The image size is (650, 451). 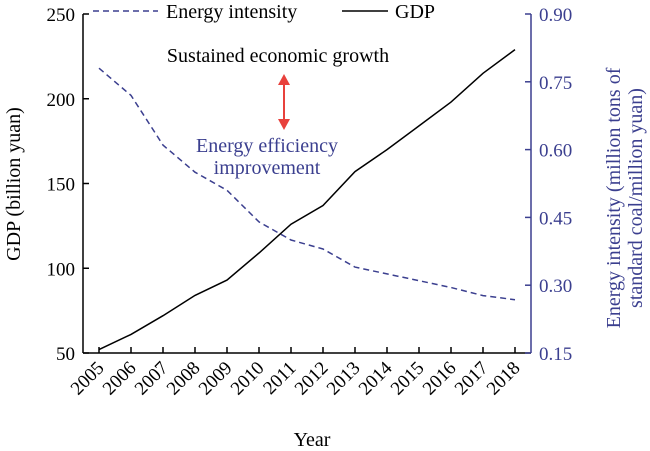 I want to click on annotation-efficiency-line2: improvement, so click(x=267, y=168).